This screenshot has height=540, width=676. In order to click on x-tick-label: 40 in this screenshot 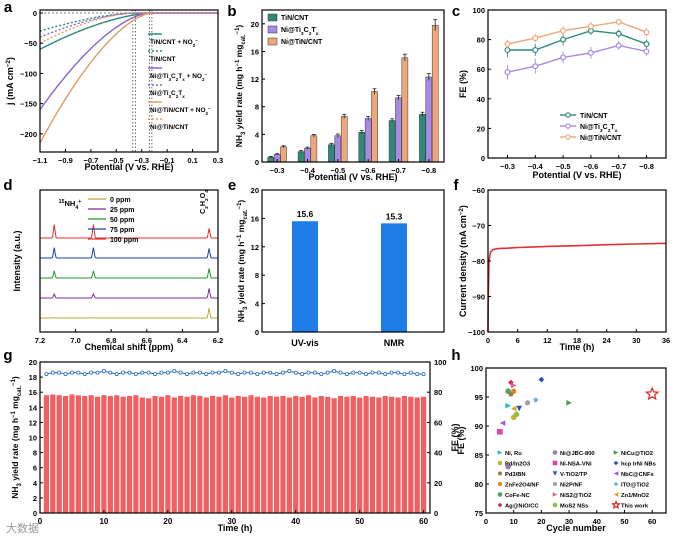, I will do `click(295, 521)`.